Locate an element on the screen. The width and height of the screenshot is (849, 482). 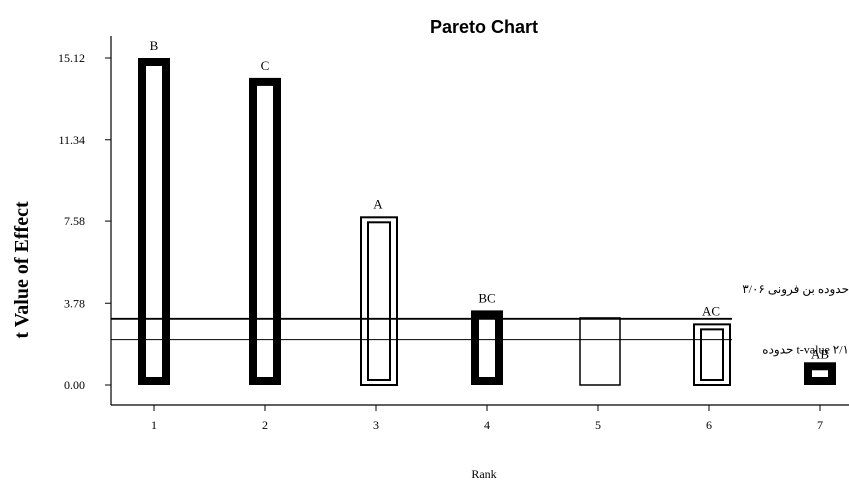
bar-label: A is located at coordinates (378, 203).